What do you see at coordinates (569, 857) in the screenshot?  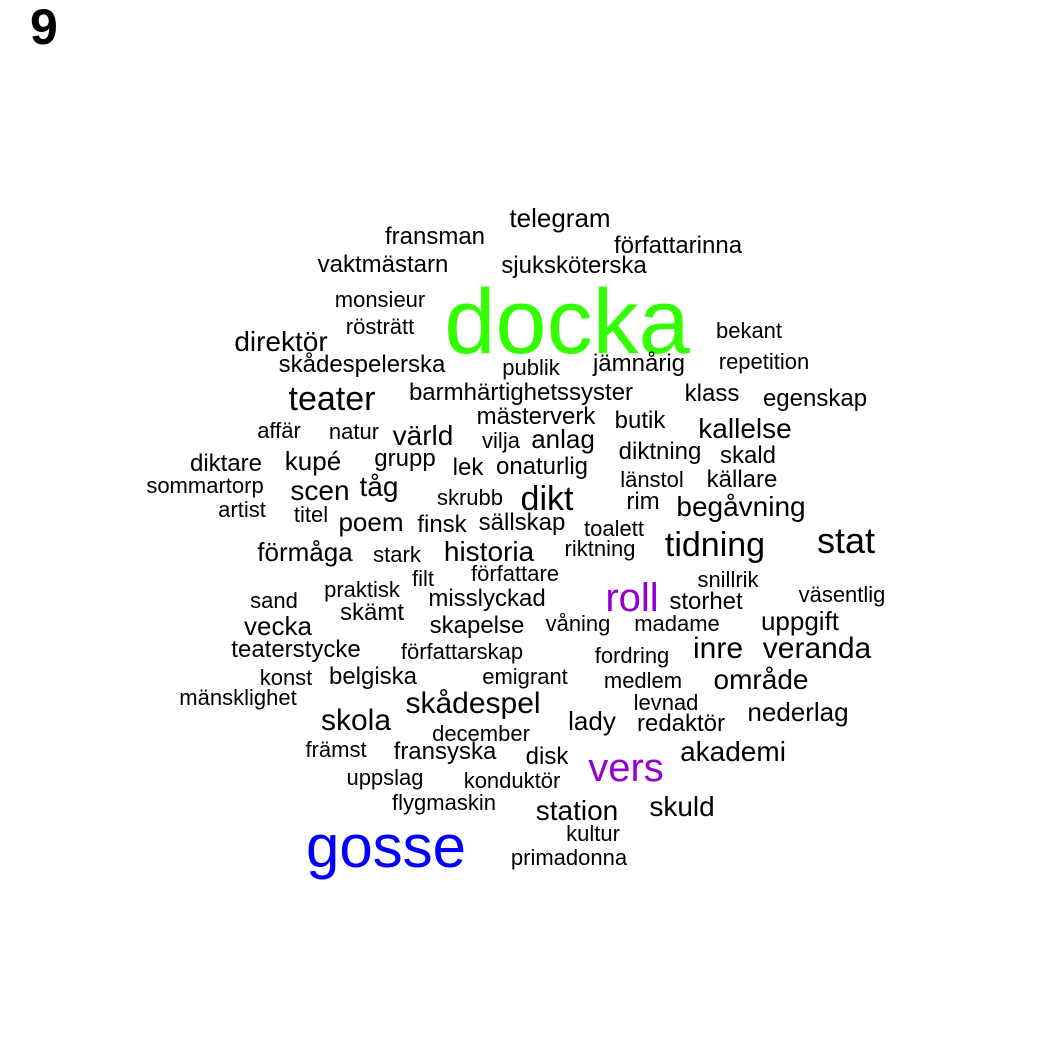 I see `word-primadonna: primadonna` at bounding box center [569, 857].